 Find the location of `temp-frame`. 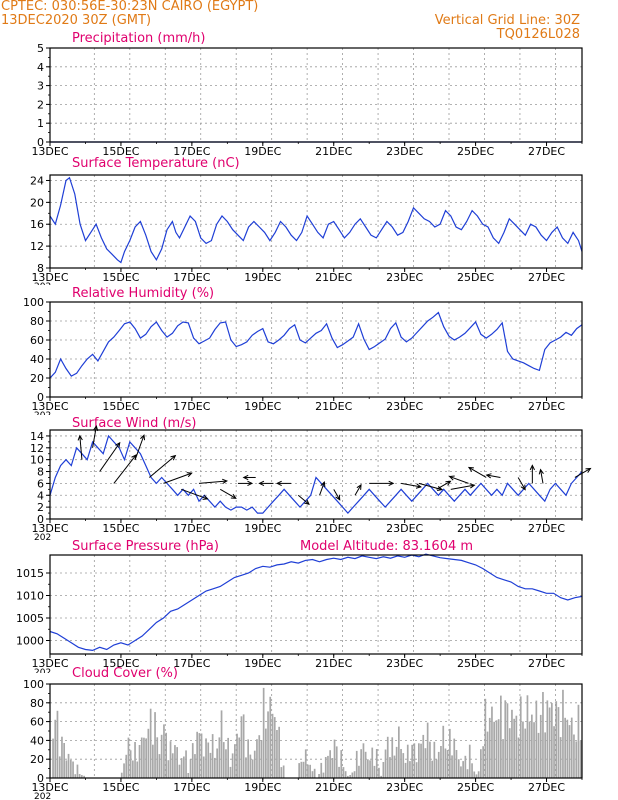

temp-frame is located at coordinates (316, 221).